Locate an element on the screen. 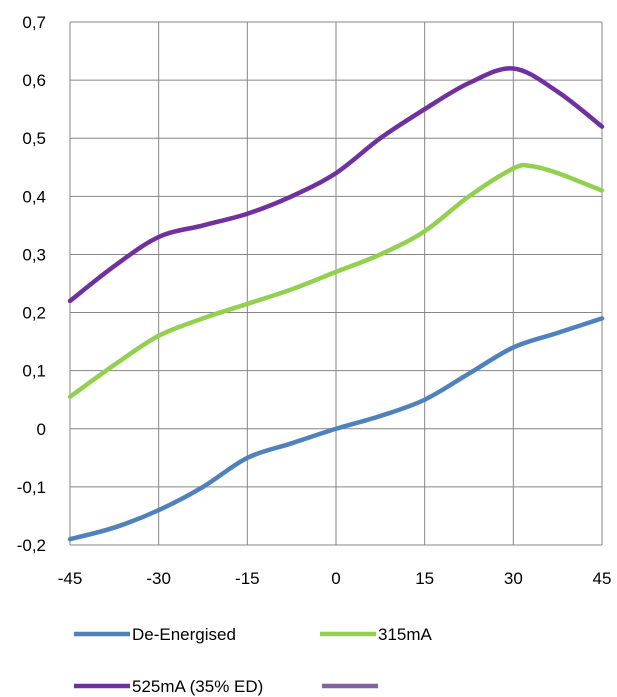  chart-legend: De-Energised 315mA 525mA (35% ED) is located at coordinates (253, 660).